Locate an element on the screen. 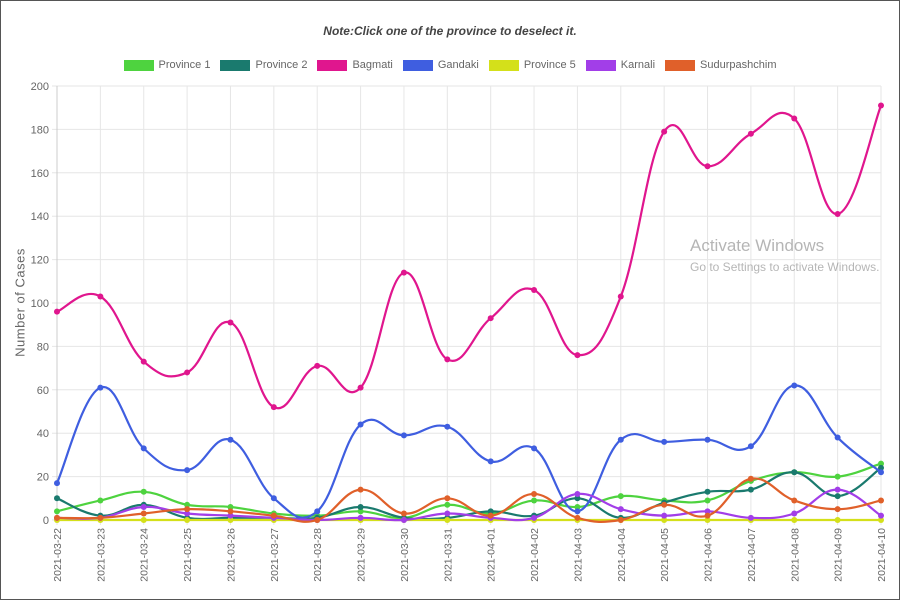 The image size is (900, 600). x-tick-label: 2021-03-26 is located at coordinates (231, 555).